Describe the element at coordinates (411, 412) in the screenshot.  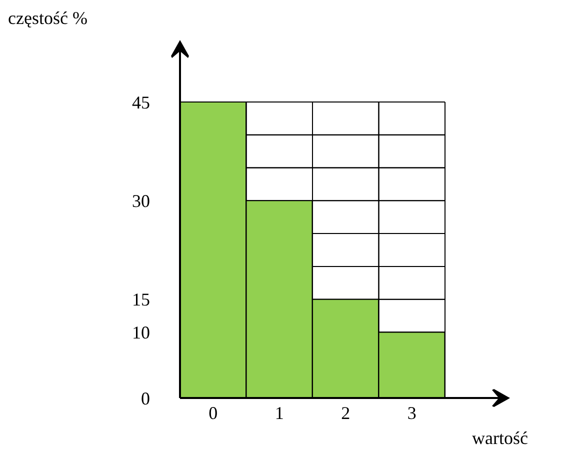
I see `x-tick-label: 3` at that location.